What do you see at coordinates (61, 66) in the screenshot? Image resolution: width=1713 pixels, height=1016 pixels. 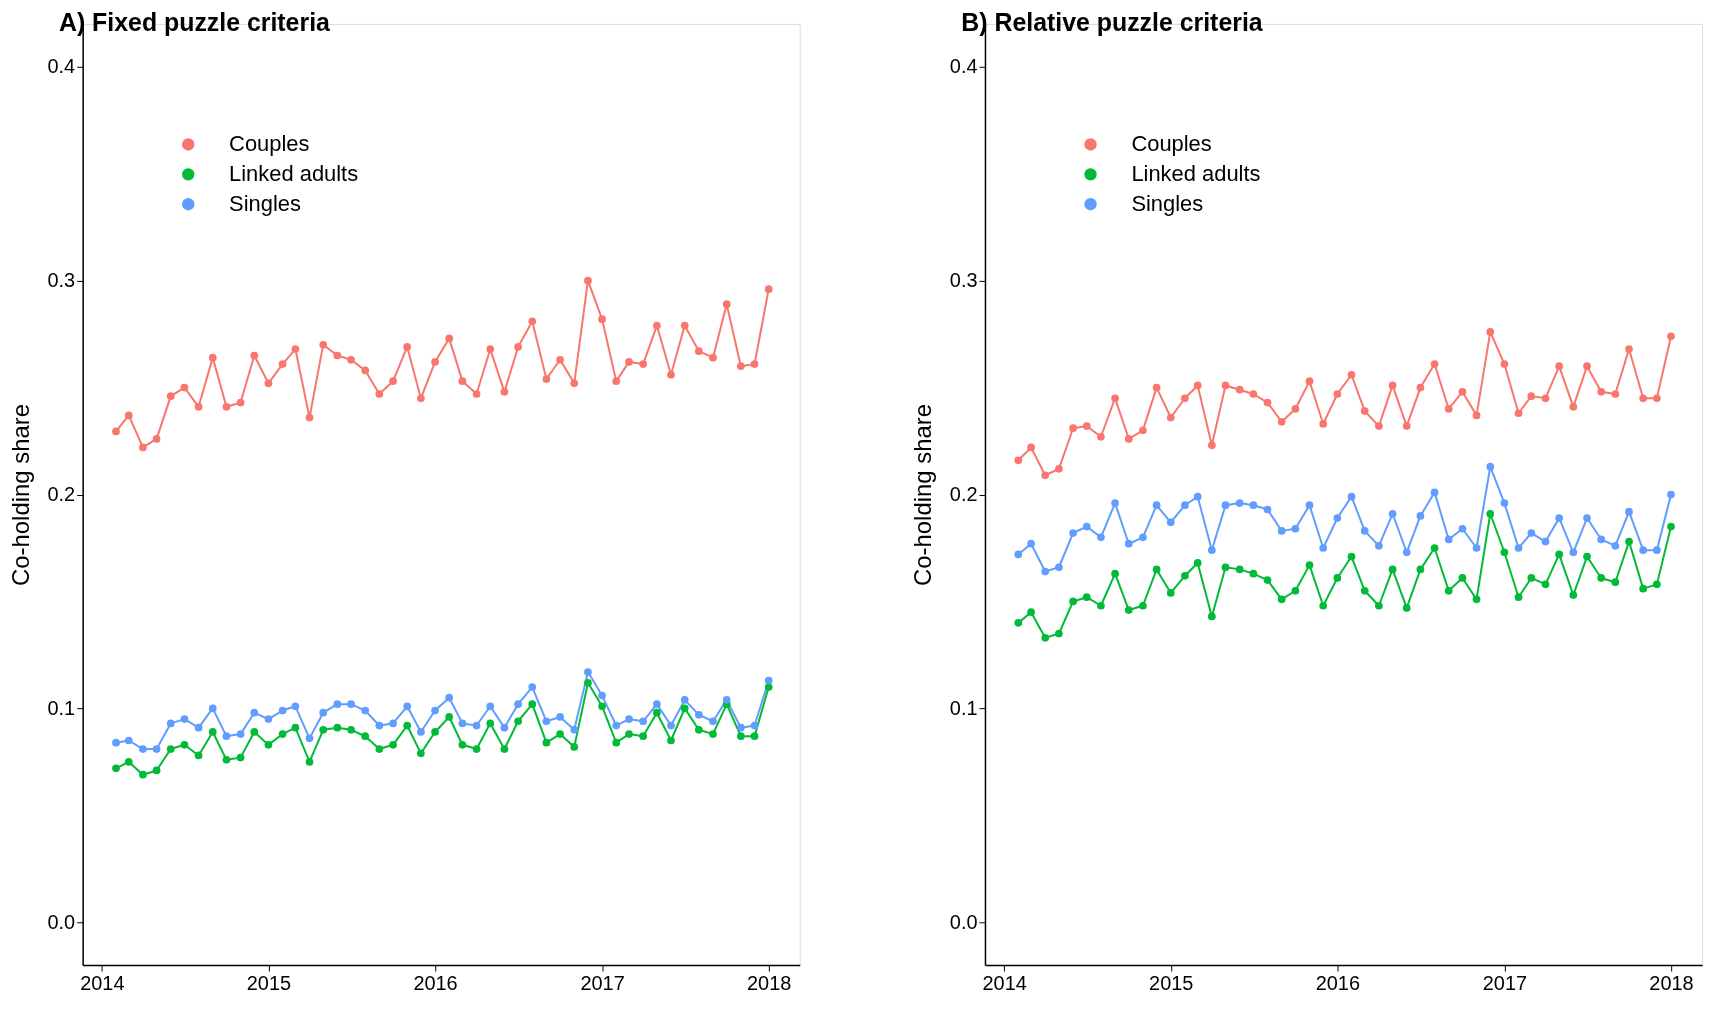 I see `y-tick-label: 0.4` at bounding box center [61, 66].